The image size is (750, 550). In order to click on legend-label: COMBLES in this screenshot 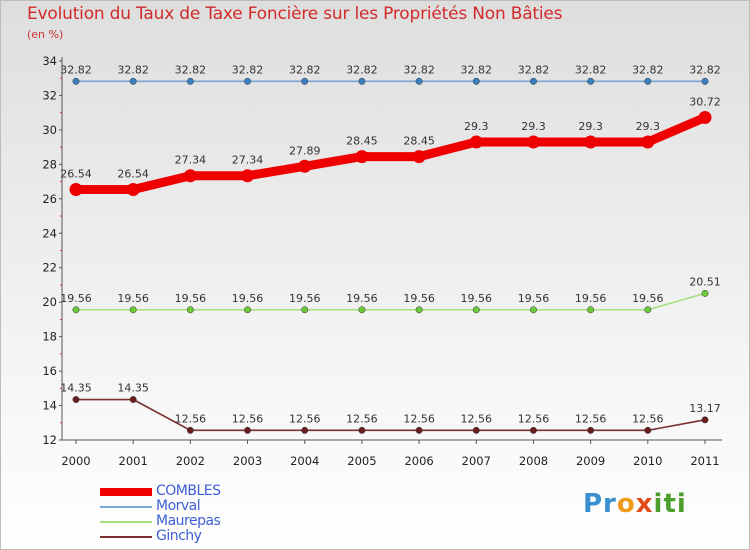, I will do `click(188, 491)`.